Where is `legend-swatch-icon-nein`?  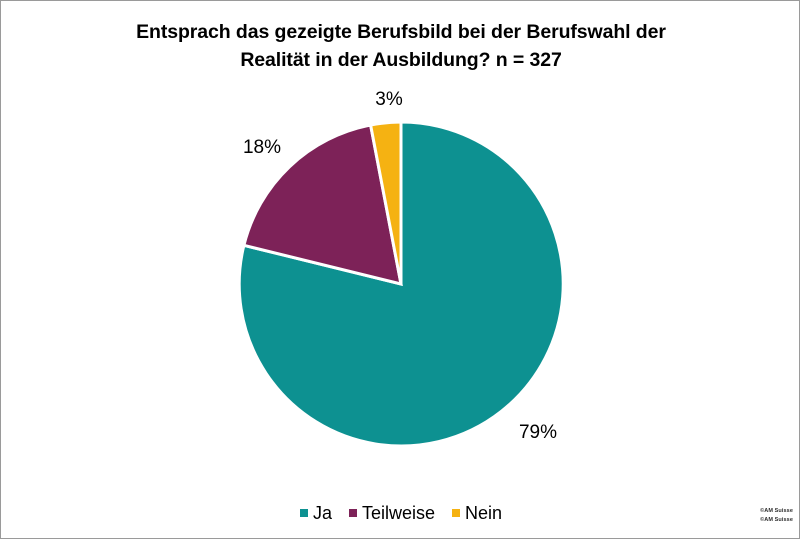 legend-swatch-icon-nein is located at coordinates (456, 513).